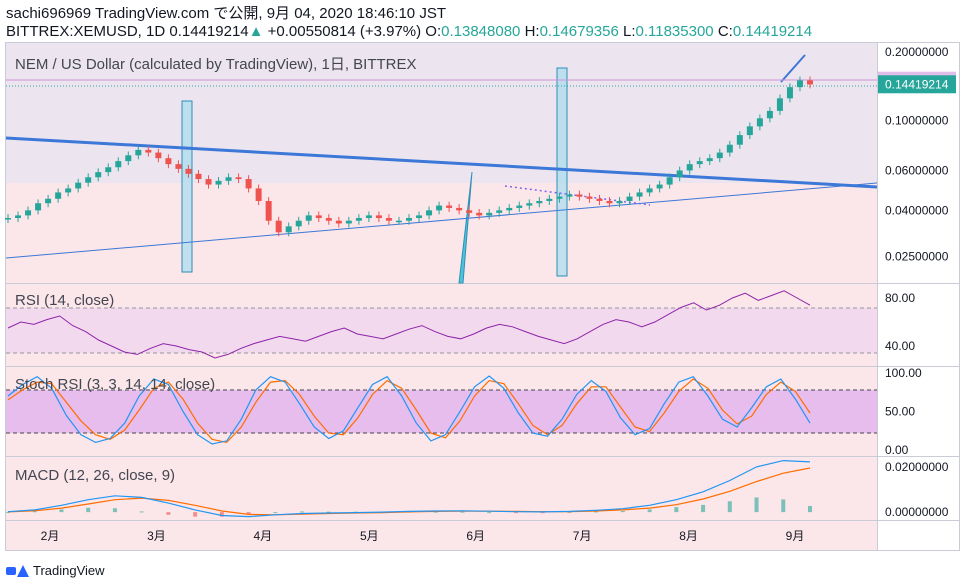 The height and width of the screenshot is (587, 964). What do you see at coordinates (441, 488) in the screenshot?
I see `macd-pane-bg` at bounding box center [441, 488].